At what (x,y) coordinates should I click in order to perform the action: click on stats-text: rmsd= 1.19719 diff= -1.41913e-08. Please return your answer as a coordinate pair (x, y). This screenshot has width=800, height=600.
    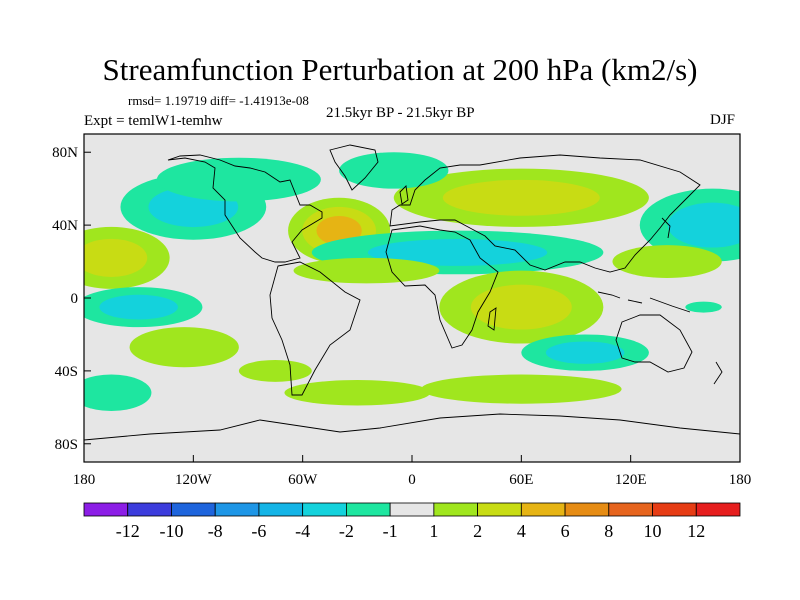
    Looking at the image, I should click on (218, 100).